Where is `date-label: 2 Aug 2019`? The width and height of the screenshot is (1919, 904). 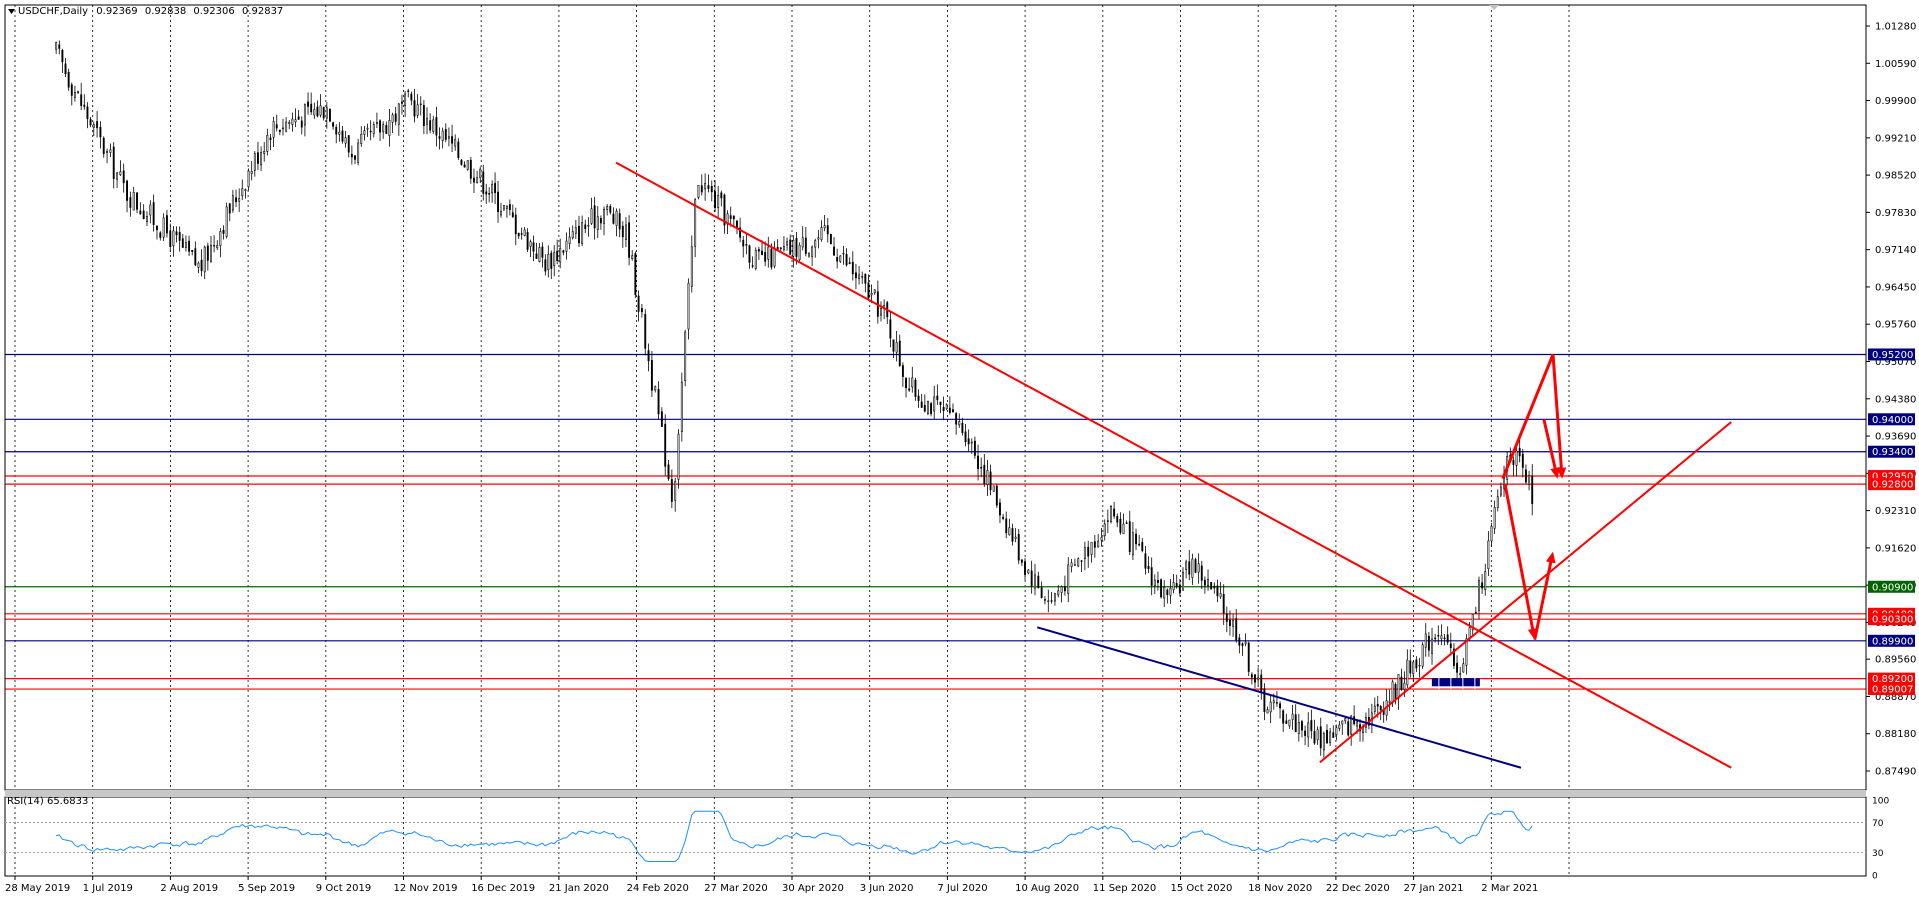 date-label: 2 Aug 2019 is located at coordinates (189, 888).